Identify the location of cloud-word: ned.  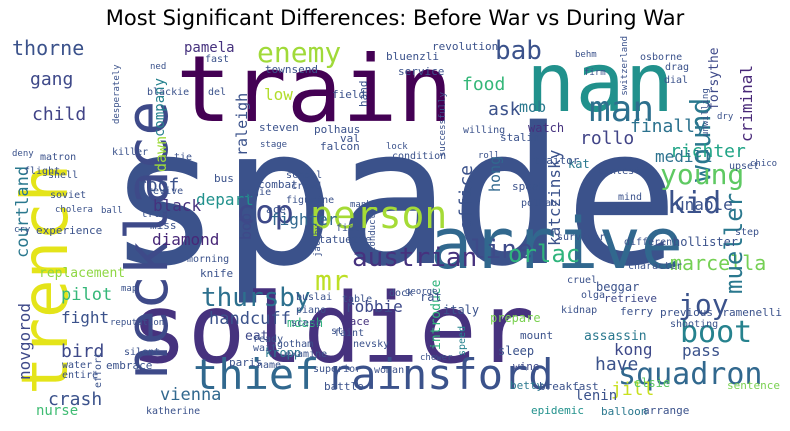
(158, 67).